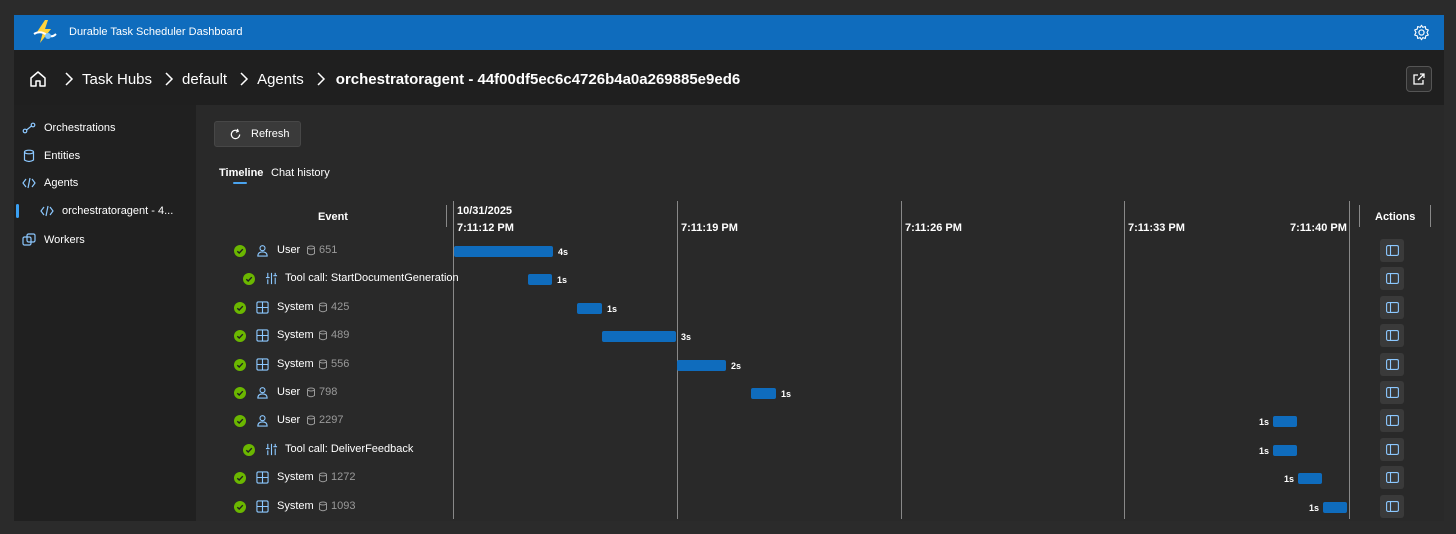 The height and width of the screenshot is (534, 1456). Describe the element at coordinates (64, 240) in the screenshot. I see `sidebar-item-label: Workers` at that location.